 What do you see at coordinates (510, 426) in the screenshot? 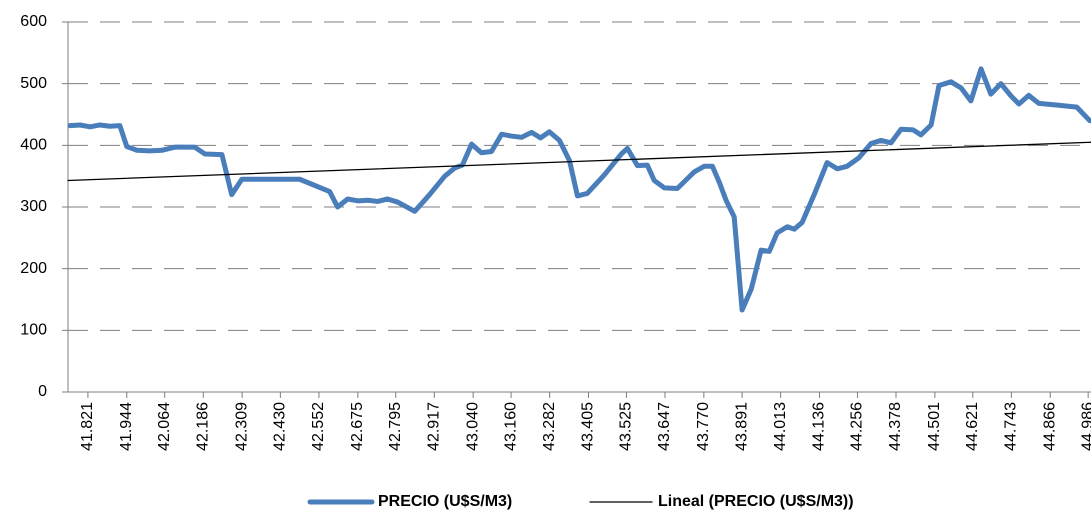
I see `x-tick-label: 43.160` at bounding box center [510, 426].